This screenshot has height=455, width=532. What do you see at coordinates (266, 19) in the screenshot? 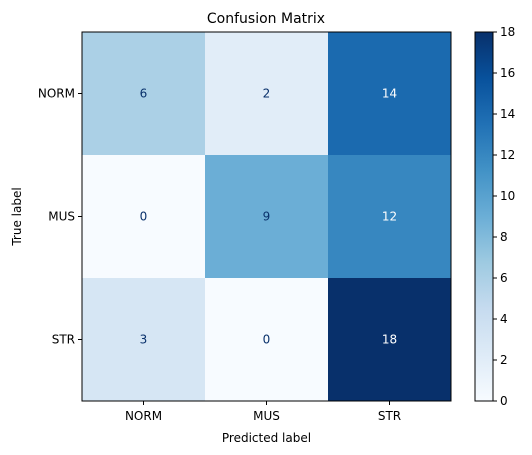
I see `chart-title: Confusion Matrix` at bounding box center [266, 19].